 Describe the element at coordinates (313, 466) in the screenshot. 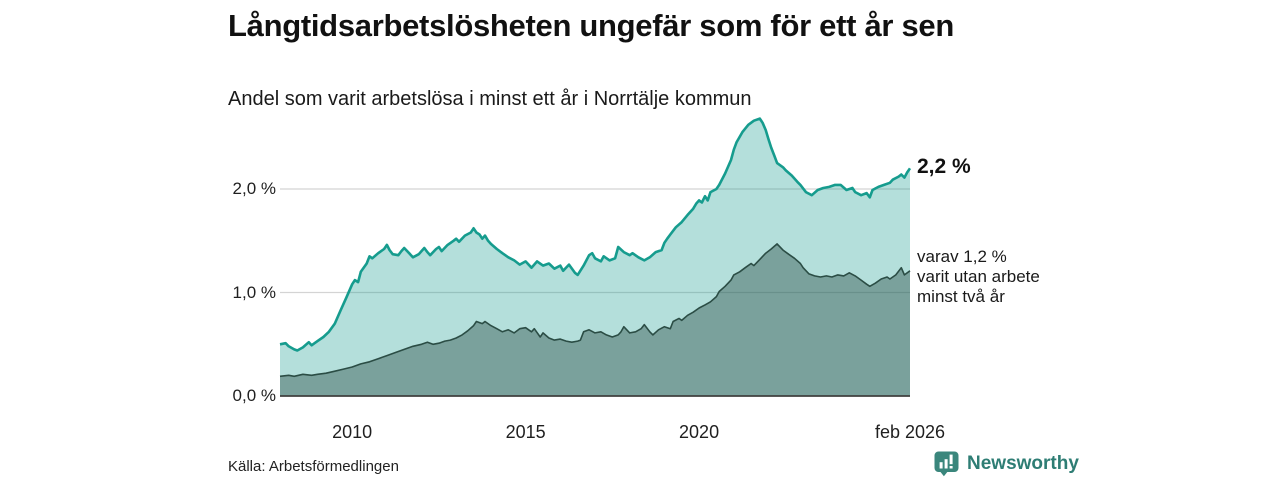

I see `source-credit: Källa: Arbetsförmedlingen` at that location.